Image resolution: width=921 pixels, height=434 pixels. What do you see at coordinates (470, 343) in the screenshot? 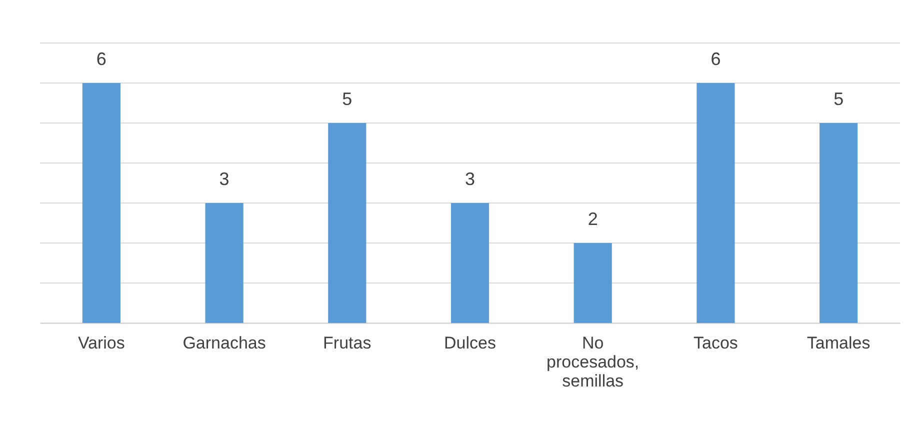
I see `x-tick-label: Dulces` at bounding box center [470, 343].